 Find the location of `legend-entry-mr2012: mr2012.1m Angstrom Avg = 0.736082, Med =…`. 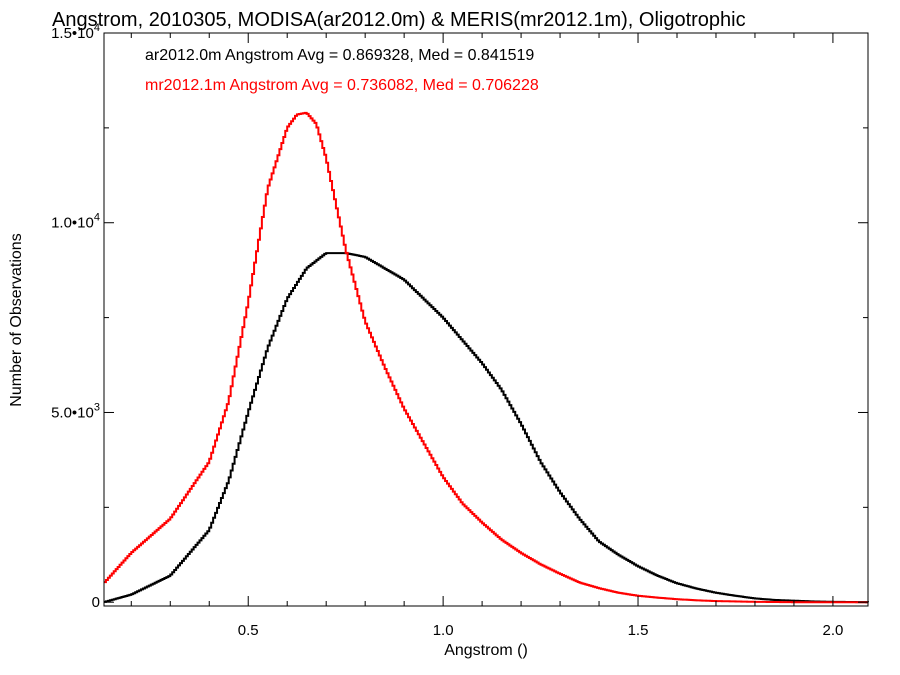

legend-entry-mr2012: mr2012.1m Angstrom Avg = 0.736082, Med =… is located at coordinates (342, 85).